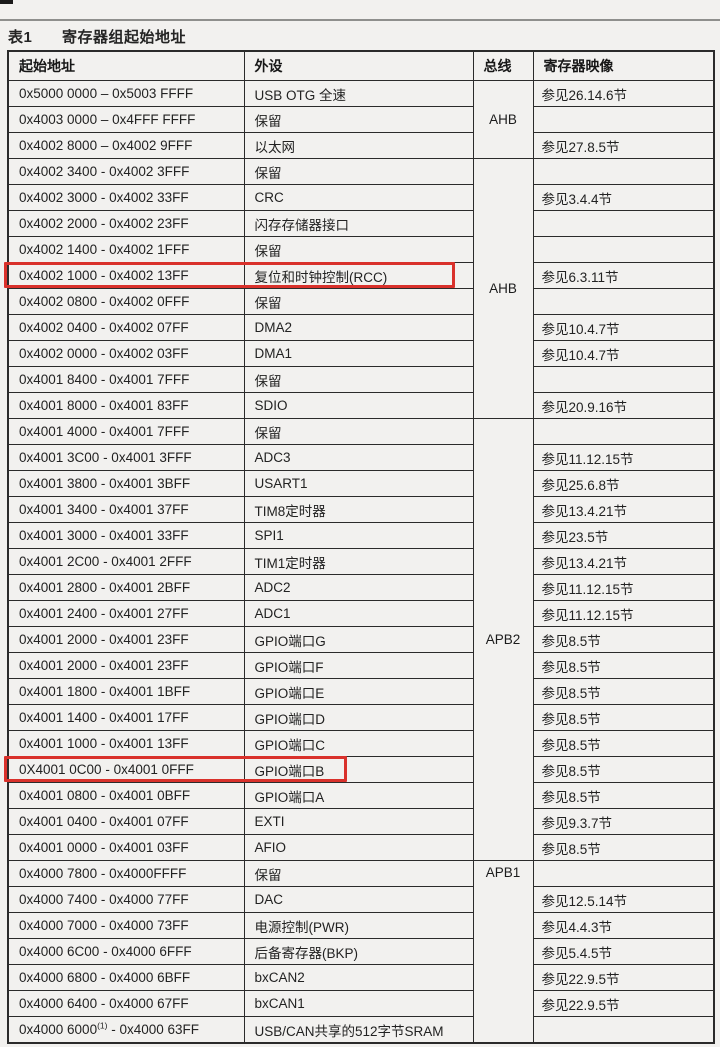 The image size is (720, 1047). Describe the element at coordinates (358, 925) in the screenshot. I see `peripheral-cell: 电源控制(PWR)` at that location.